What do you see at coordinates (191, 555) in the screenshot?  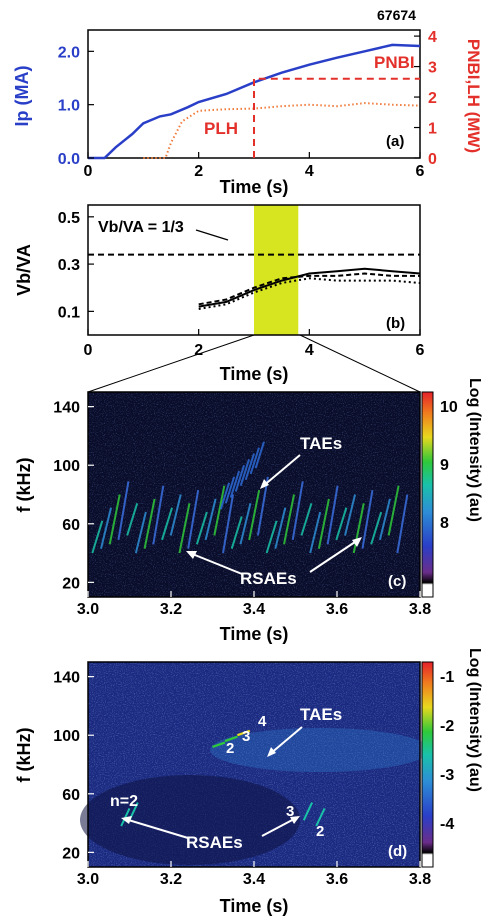 I see `arrowhead-rsaes-c-left` at bounding box center [191, 555].